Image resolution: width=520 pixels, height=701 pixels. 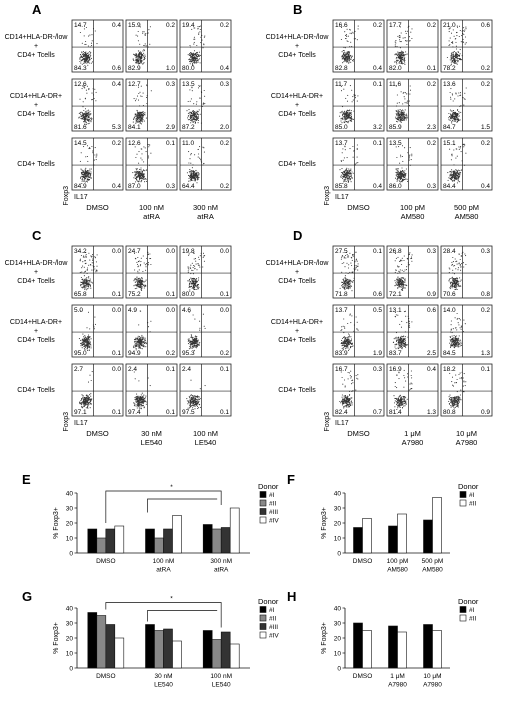 I want to click on quad-ur: 0.1, so click(x=377, y=84).